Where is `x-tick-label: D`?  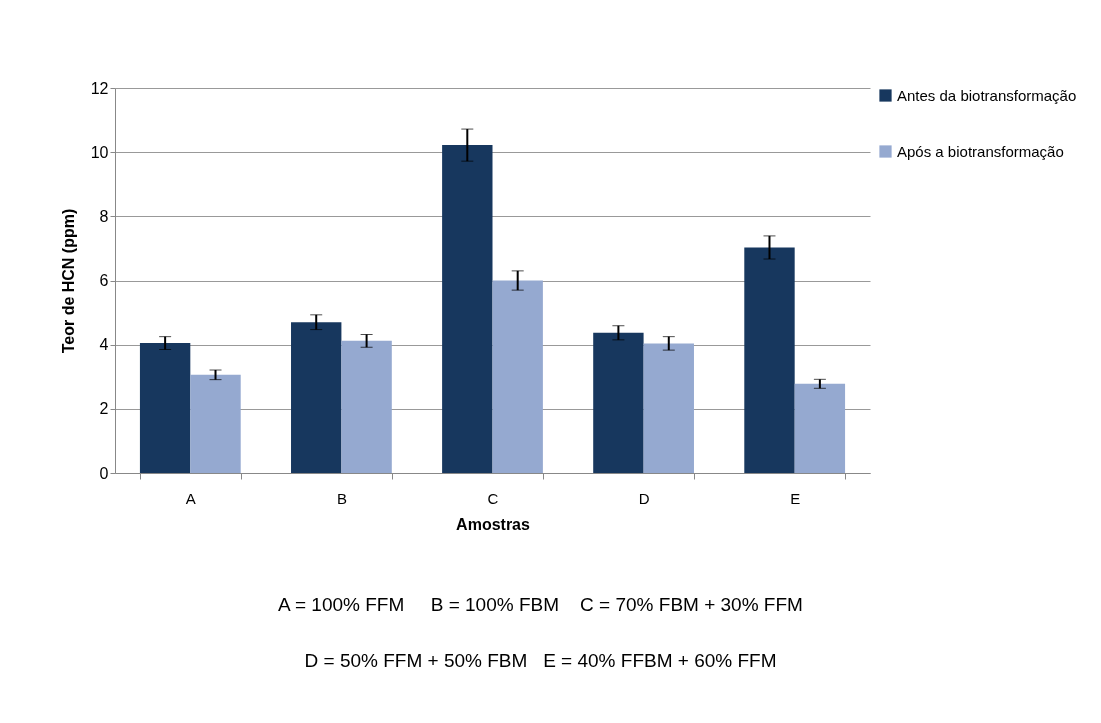 x-tick-label: D is located at coordinates (644, 498).